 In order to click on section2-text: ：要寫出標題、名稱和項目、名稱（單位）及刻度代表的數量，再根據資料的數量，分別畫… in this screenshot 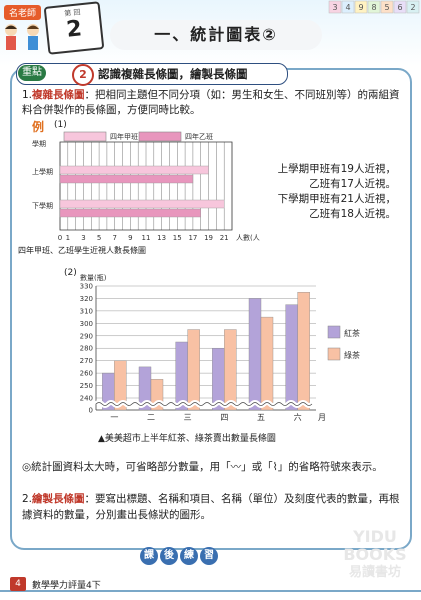, I will do `click(211, 507)`.